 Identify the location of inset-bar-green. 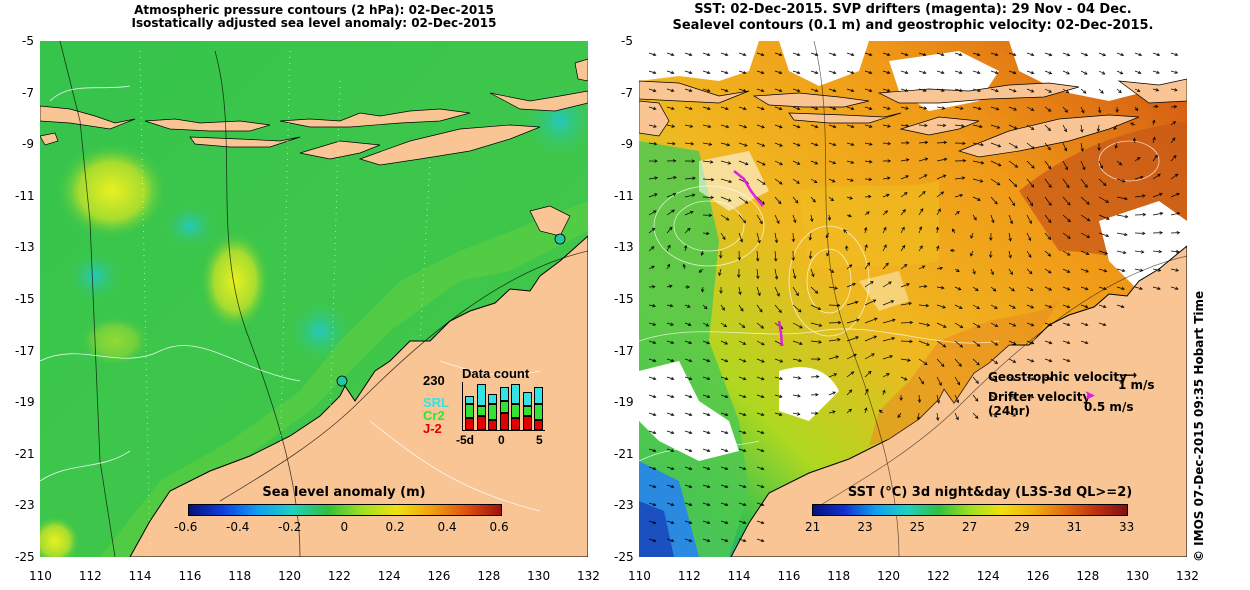
(538, 412).